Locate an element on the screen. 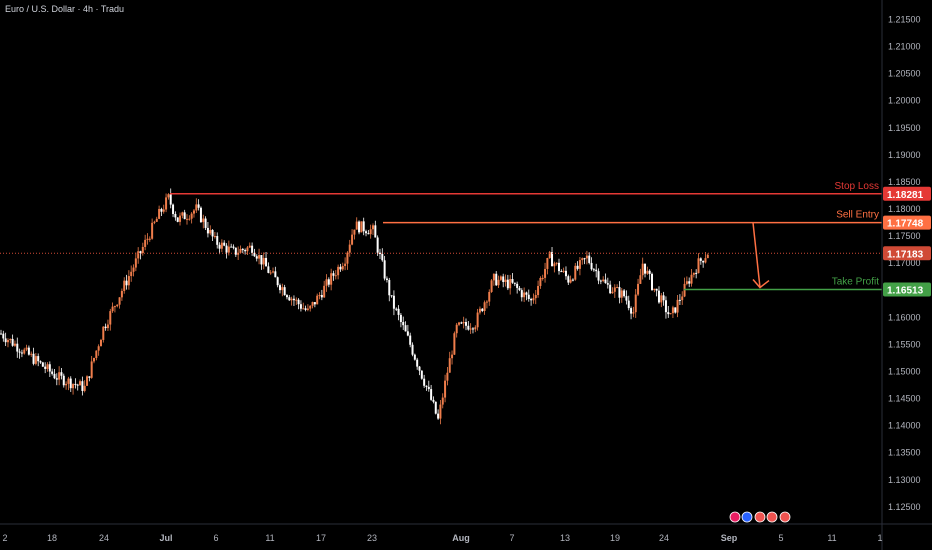  price-tick-label: 1.17000 is located at coordinates (904, 263).